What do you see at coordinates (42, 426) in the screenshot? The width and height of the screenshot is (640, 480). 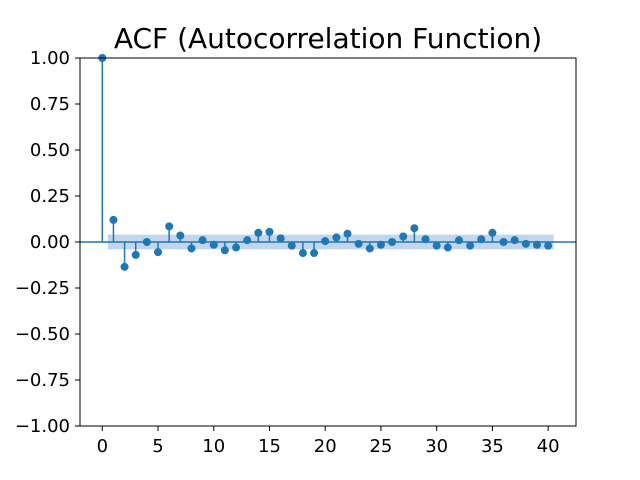 I see `y-tick-label: −1.00` at bounding box center [42, 426].